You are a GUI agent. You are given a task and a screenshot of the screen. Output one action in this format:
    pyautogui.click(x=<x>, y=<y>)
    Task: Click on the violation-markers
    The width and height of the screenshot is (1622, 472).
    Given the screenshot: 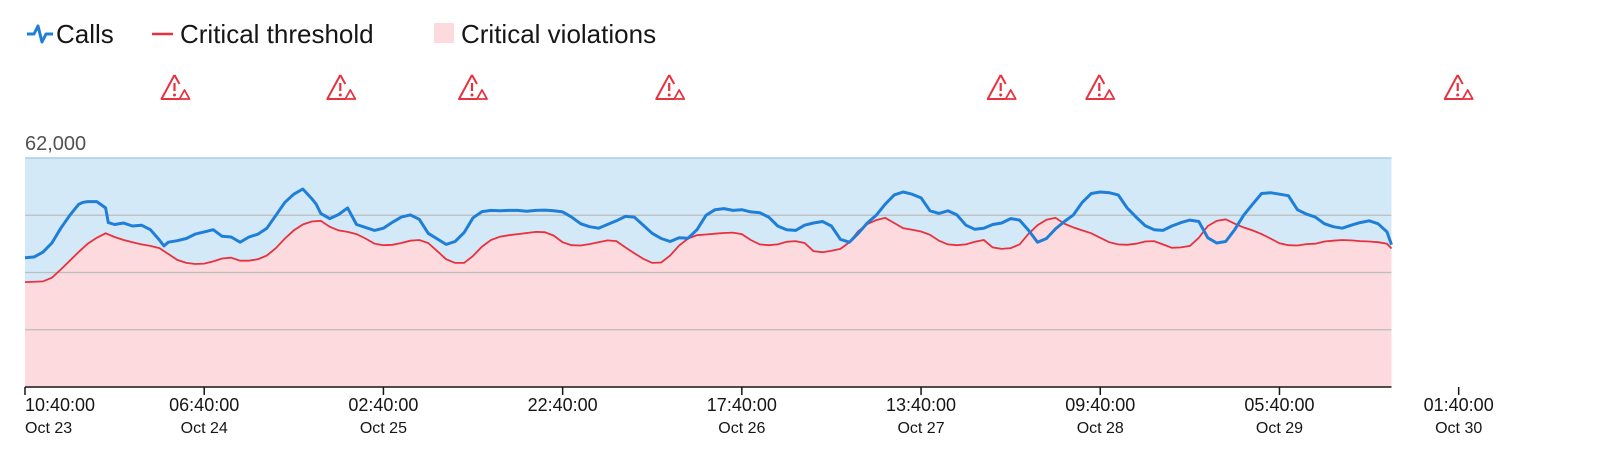 What is the action you would take?
    pyautogui.click(x=817, y=87)
    